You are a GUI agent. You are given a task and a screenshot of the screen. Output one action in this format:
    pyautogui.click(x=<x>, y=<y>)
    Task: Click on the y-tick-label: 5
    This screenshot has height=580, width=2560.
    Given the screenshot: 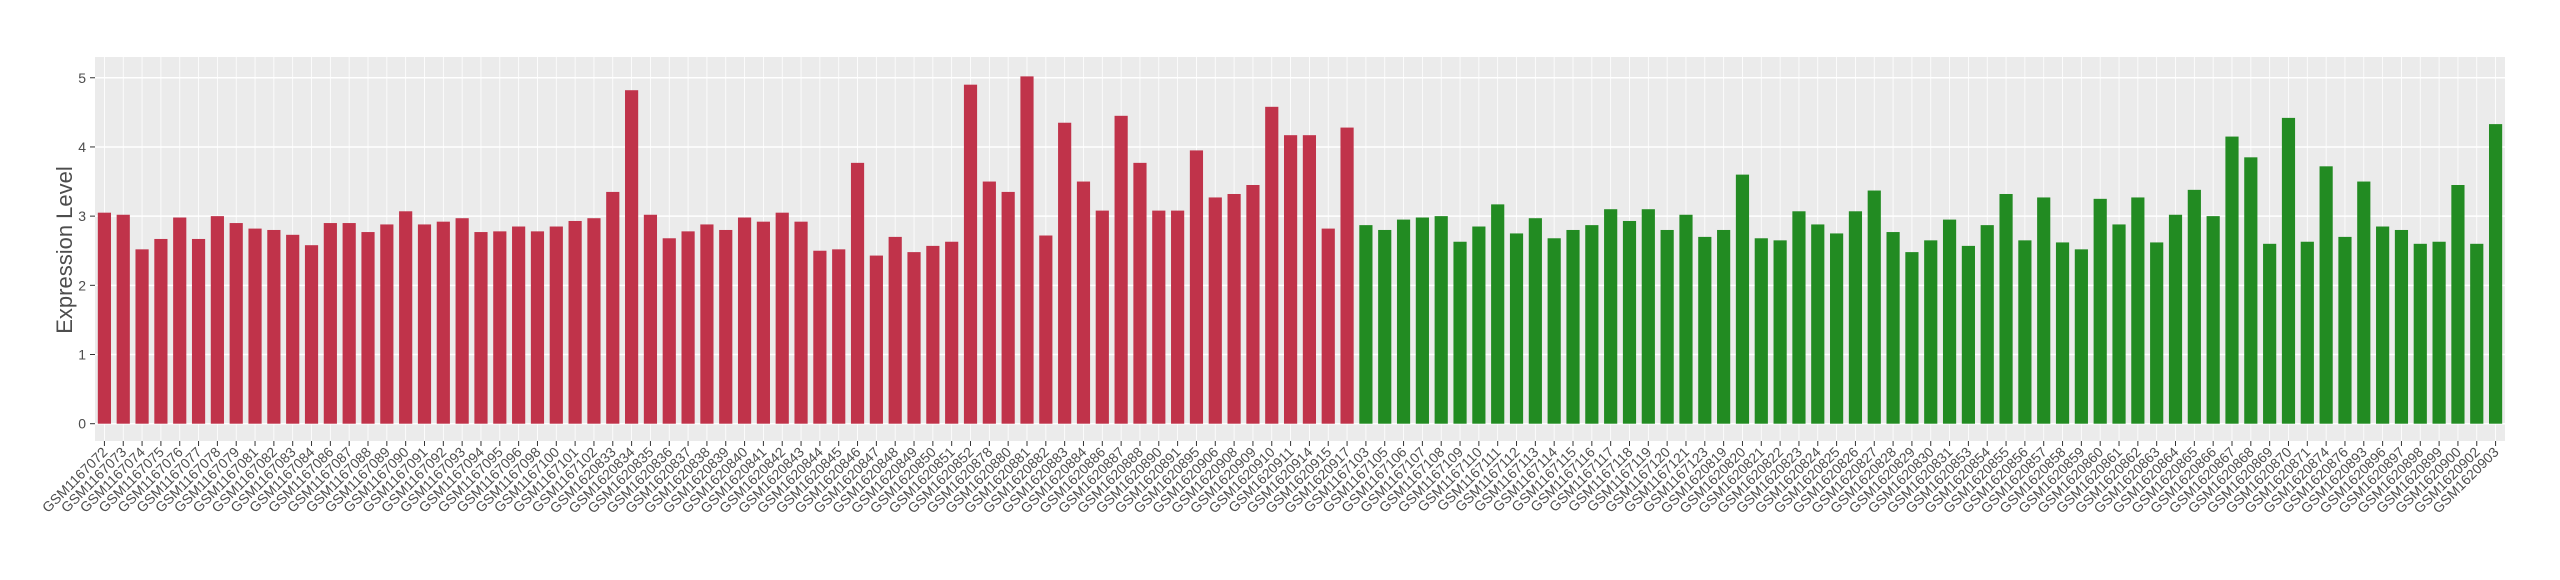 What is the action you would take?
    pyautogui.click(x=82, y=78)
    